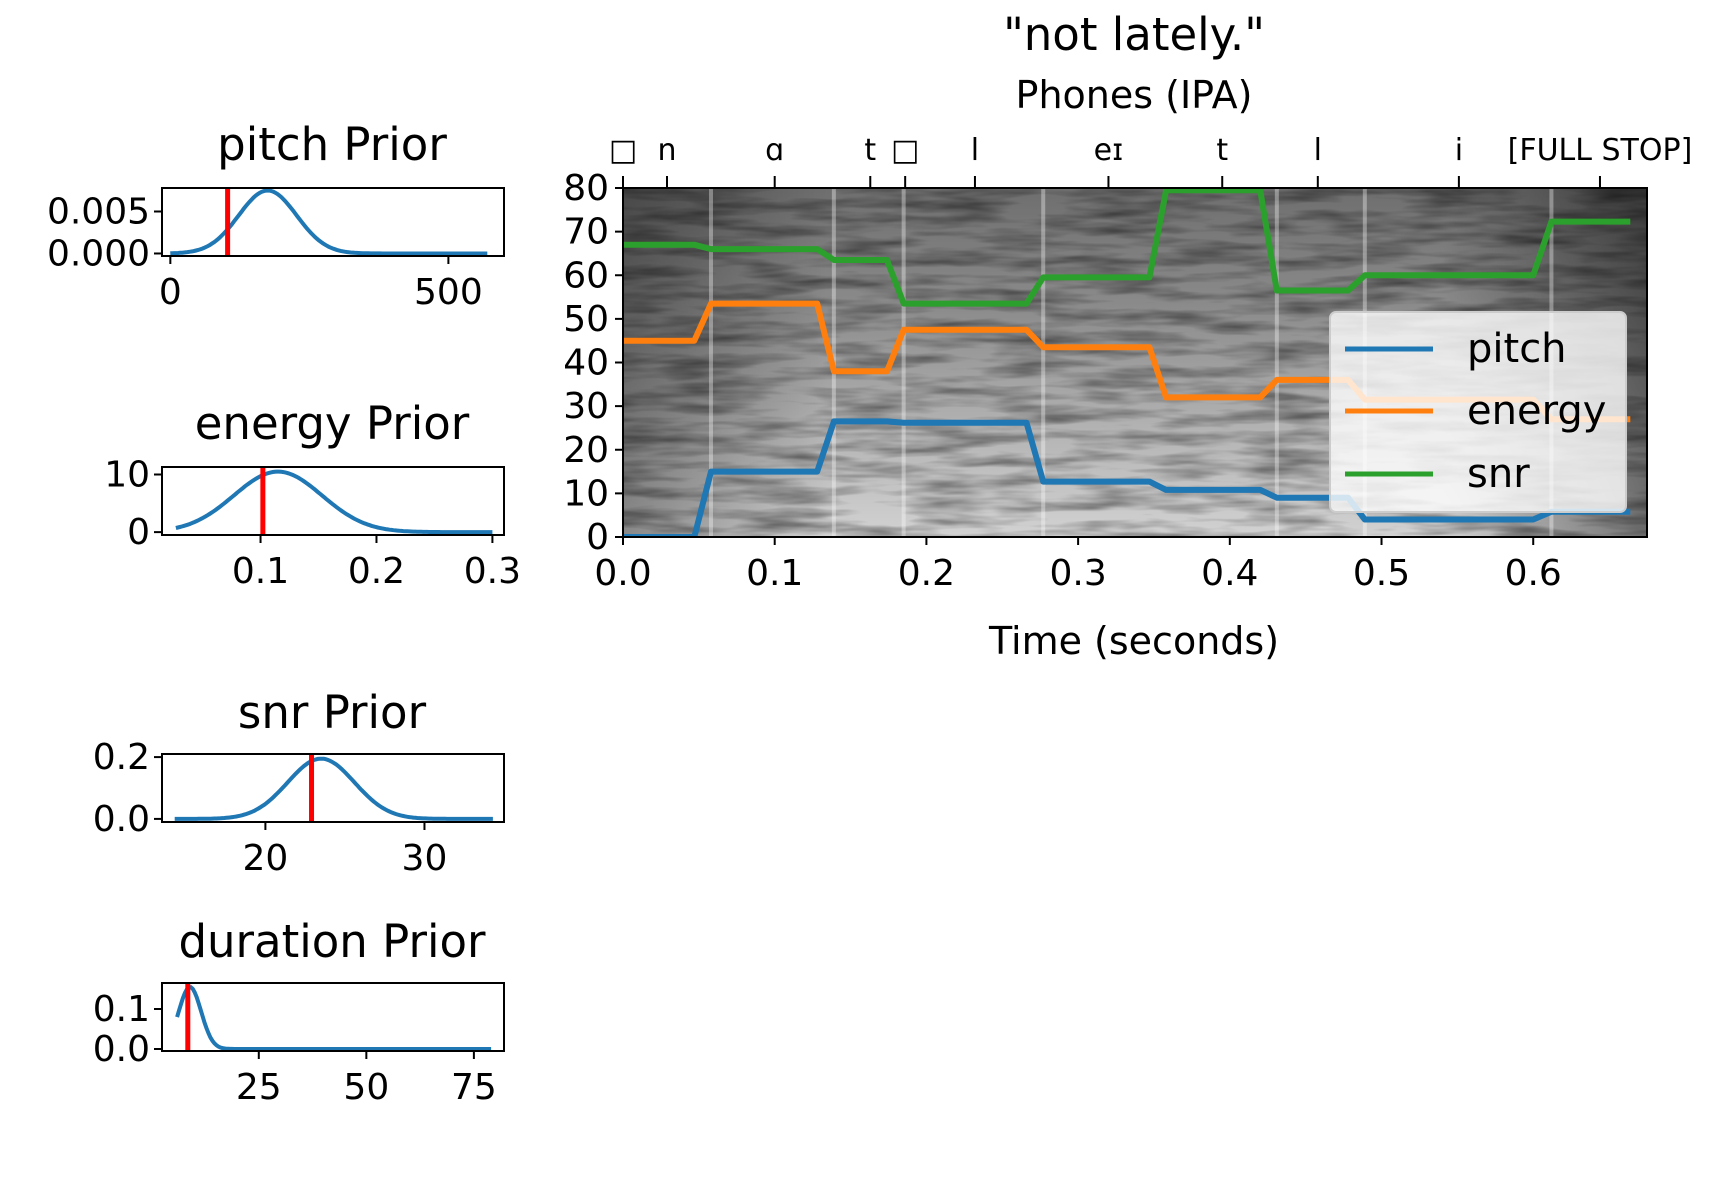  I want to click on prior-xtick-label: 30, so click(425, 858).